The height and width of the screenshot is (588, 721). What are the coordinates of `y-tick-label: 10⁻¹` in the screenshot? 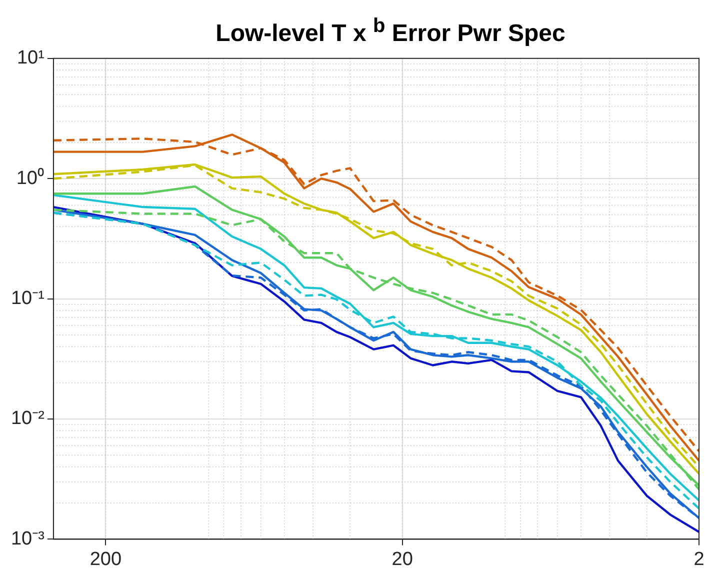 It's located at (27, 299).